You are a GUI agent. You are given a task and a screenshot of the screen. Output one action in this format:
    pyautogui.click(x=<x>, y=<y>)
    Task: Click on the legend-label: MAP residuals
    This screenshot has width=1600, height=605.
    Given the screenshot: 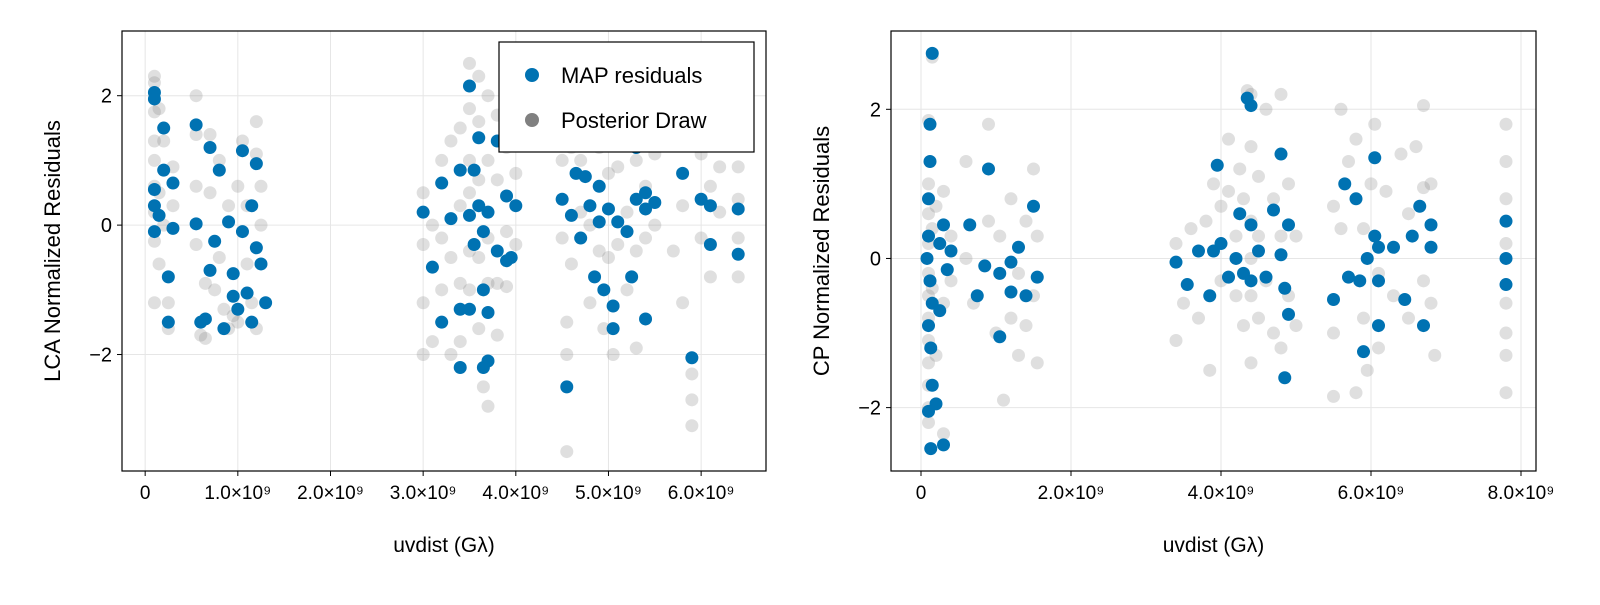 What is the action you would take?
    pyautogui.click(x=631, y=75)
    